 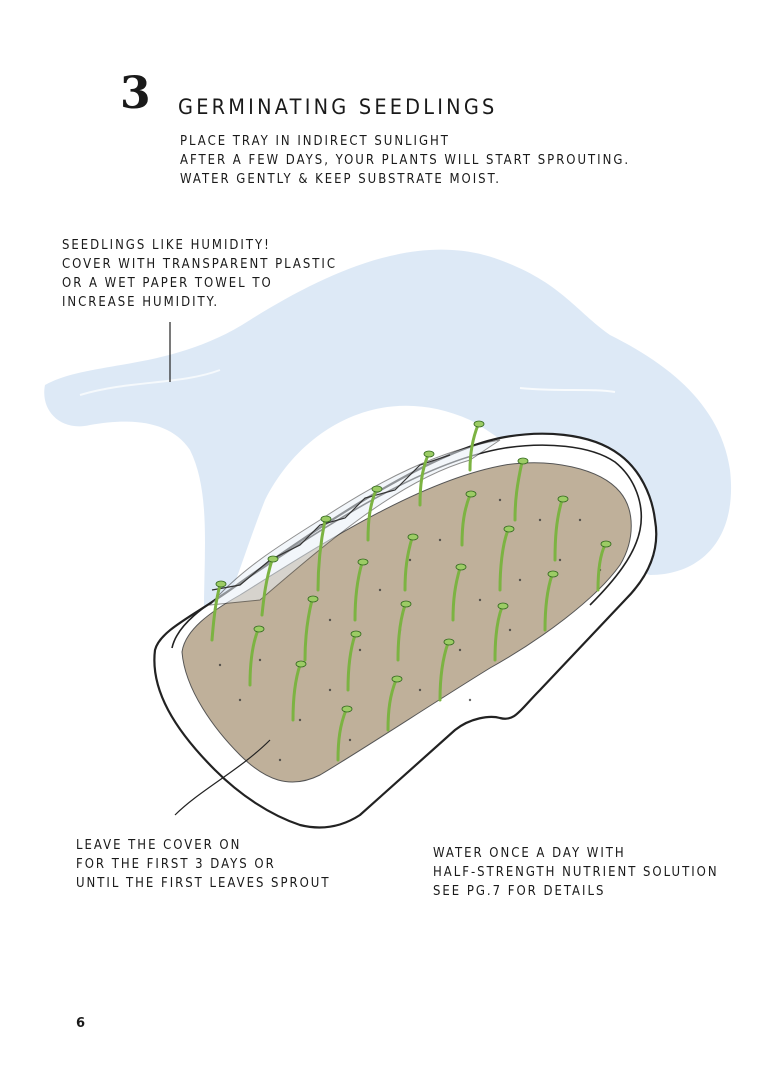 What do you see at coordinates (341, 179) in the screenshot?
I see `instruction-line: WATER GENTLY & KEEP SUBSTRATE MOIST.` at bounding box center [341, 179].